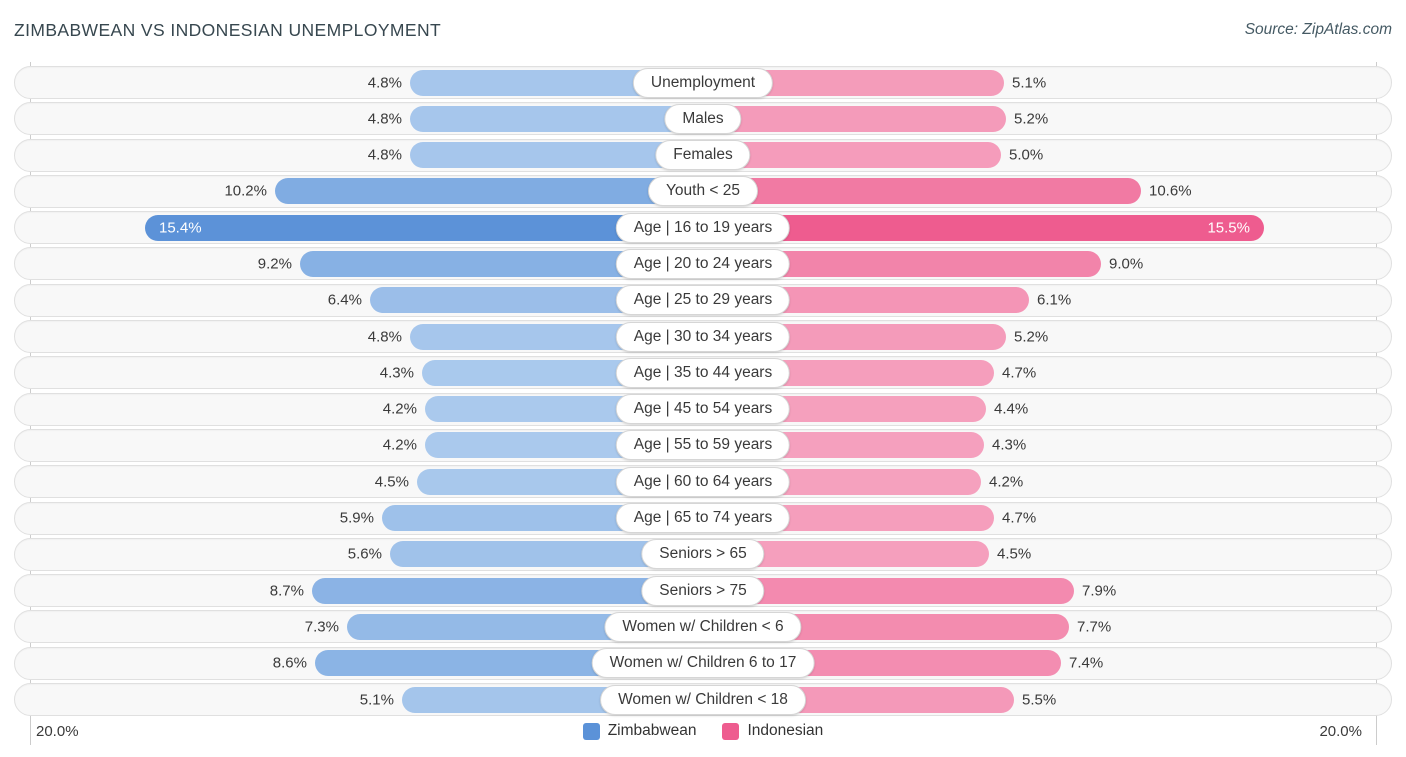 The height and width of the screenshot is (757, 1406). I want to click on chart-row: 4.8% 5.0% Females, so click(703, 155).